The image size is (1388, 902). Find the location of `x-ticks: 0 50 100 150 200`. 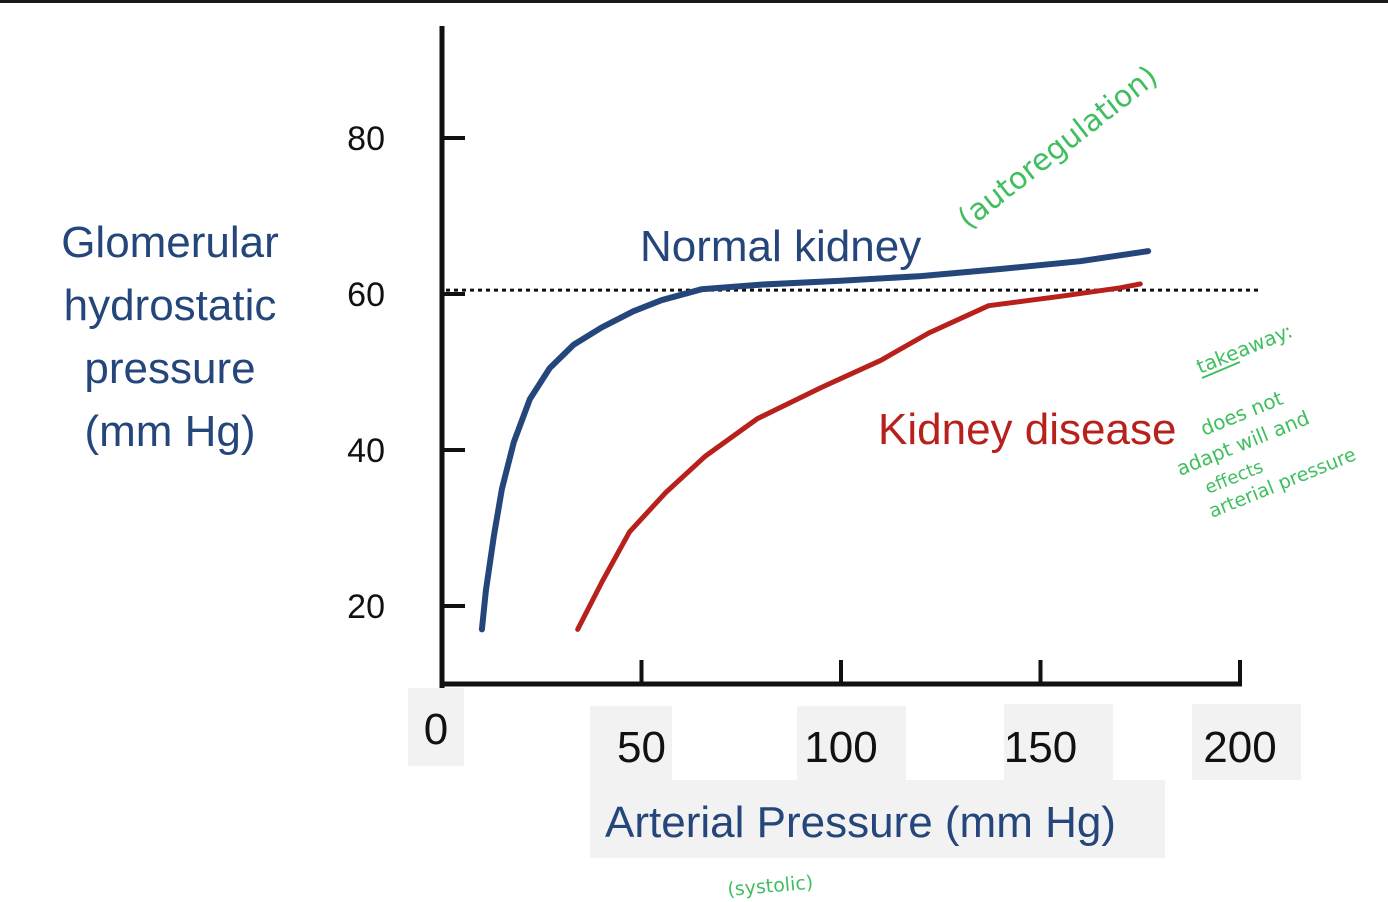

x-ticks: 0 50 100 150 200 is located at coordinates (850, 716).